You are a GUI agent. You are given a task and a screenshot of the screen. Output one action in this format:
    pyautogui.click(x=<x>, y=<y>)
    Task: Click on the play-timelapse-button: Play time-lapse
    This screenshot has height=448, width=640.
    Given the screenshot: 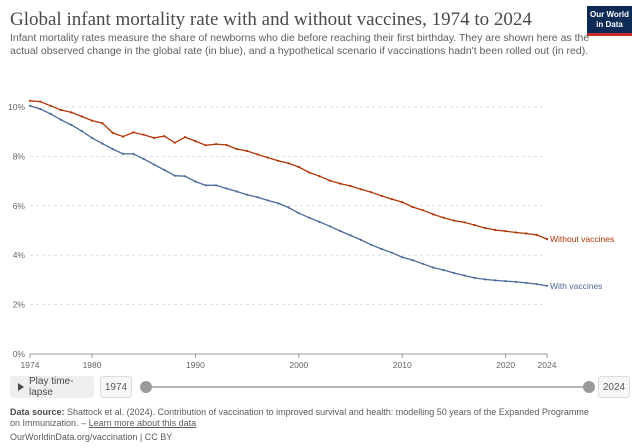 What is the action you would take?
    pyautogui.click(x=52, y=387)
    